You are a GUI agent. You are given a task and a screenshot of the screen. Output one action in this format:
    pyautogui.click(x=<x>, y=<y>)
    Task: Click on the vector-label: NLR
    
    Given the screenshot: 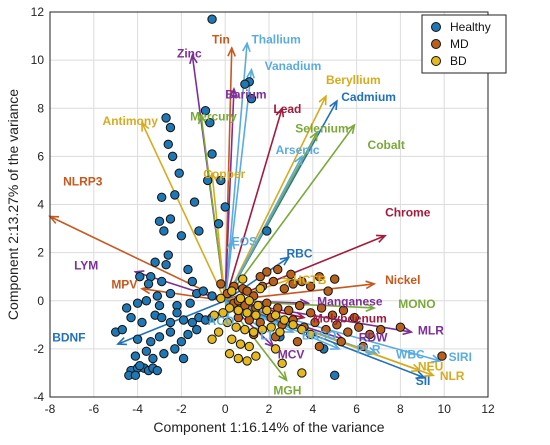 What is the action you would take?
    pyautogui.click(x=452, y=376)
    